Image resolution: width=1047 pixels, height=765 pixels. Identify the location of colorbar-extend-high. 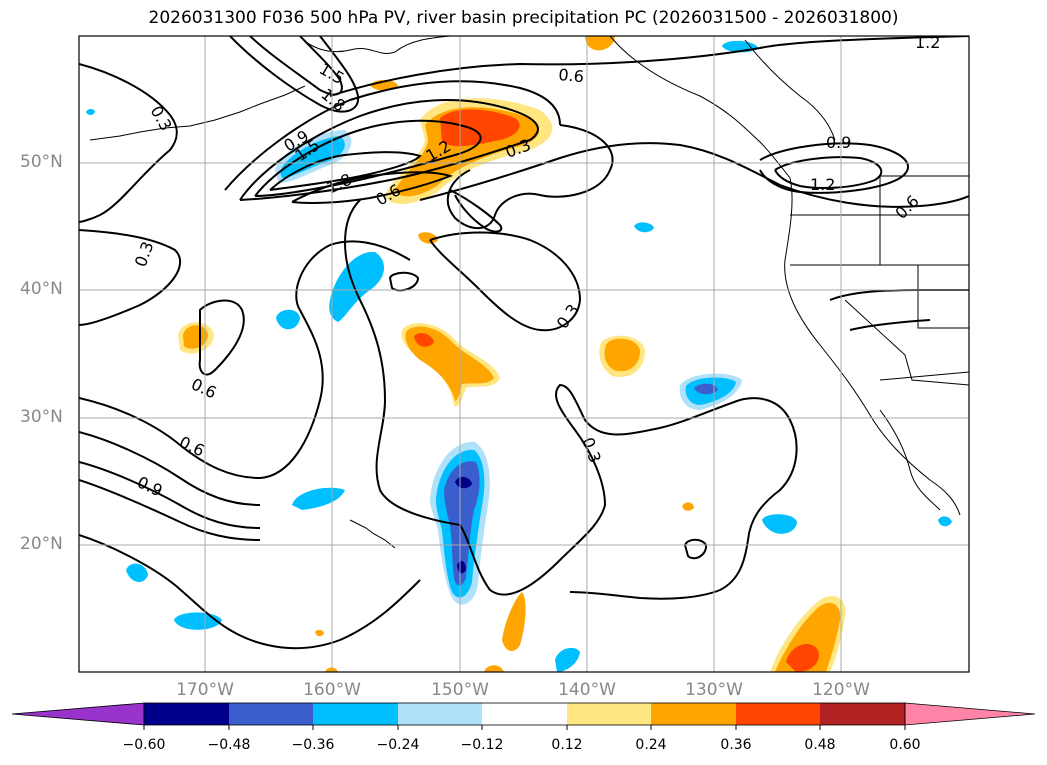
(970, 714).